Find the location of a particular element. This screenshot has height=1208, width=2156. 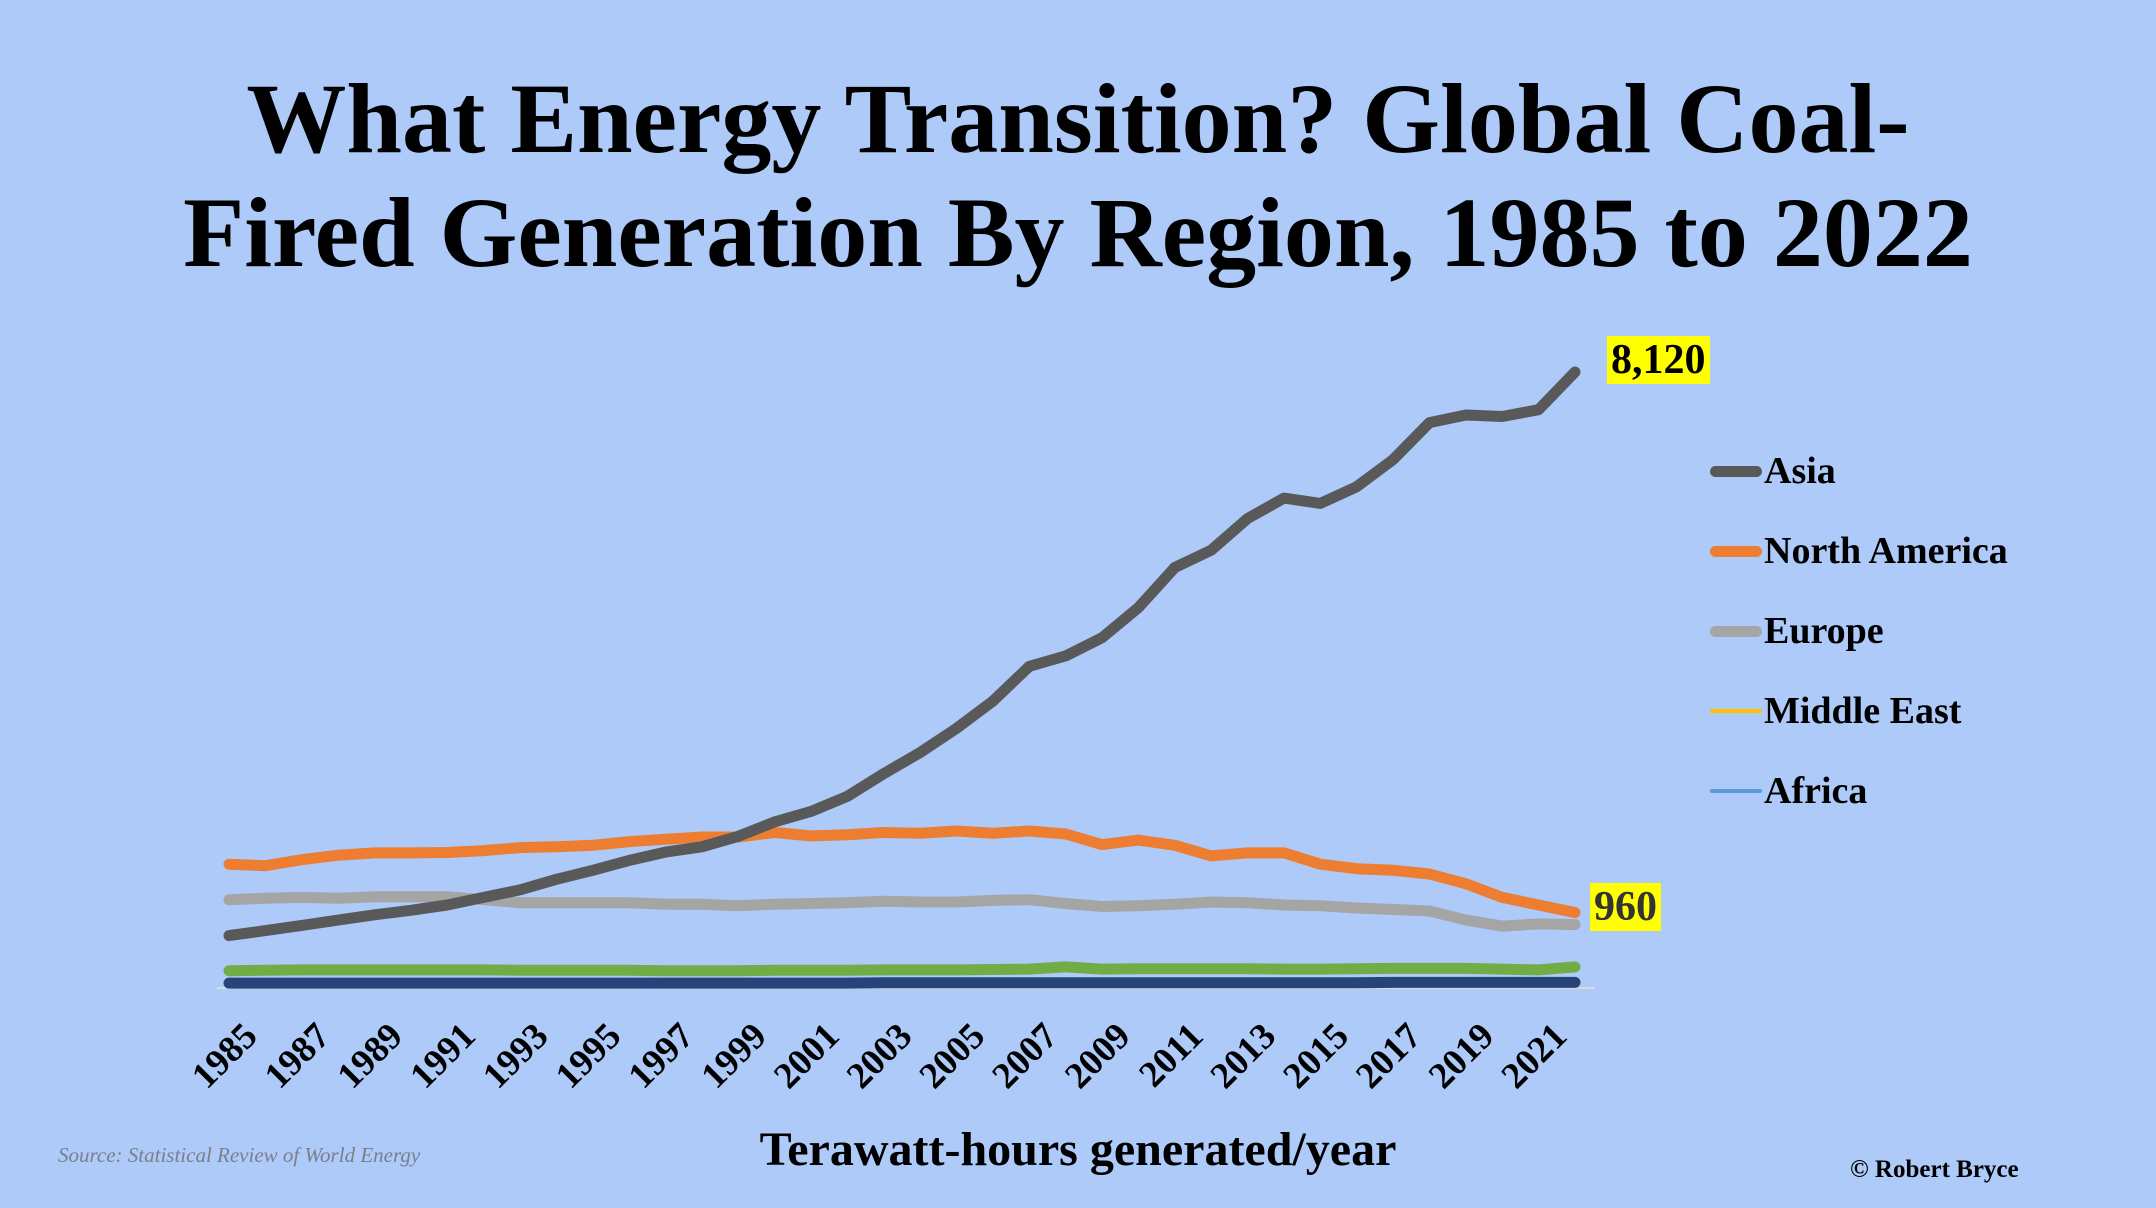

legend-label: Europe is located at coordinates (1824, 631).